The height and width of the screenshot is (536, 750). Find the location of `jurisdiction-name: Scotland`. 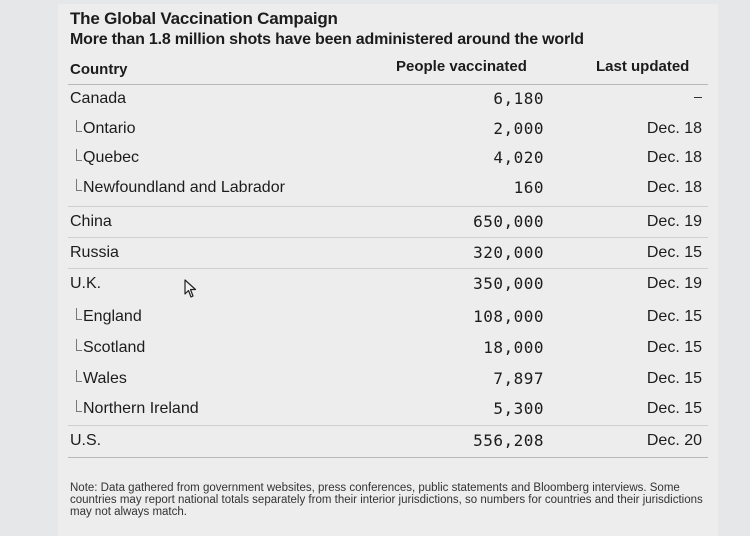

jurisdiction-name: Scotland is located at coordinates (110, 348).